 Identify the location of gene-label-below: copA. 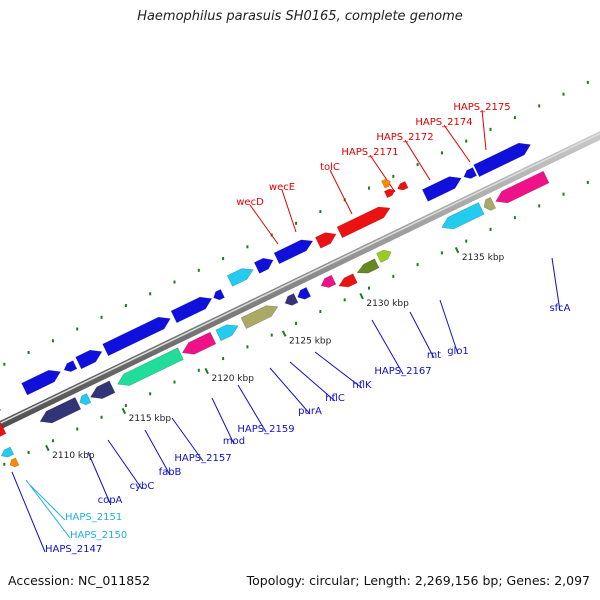
(110, 500).